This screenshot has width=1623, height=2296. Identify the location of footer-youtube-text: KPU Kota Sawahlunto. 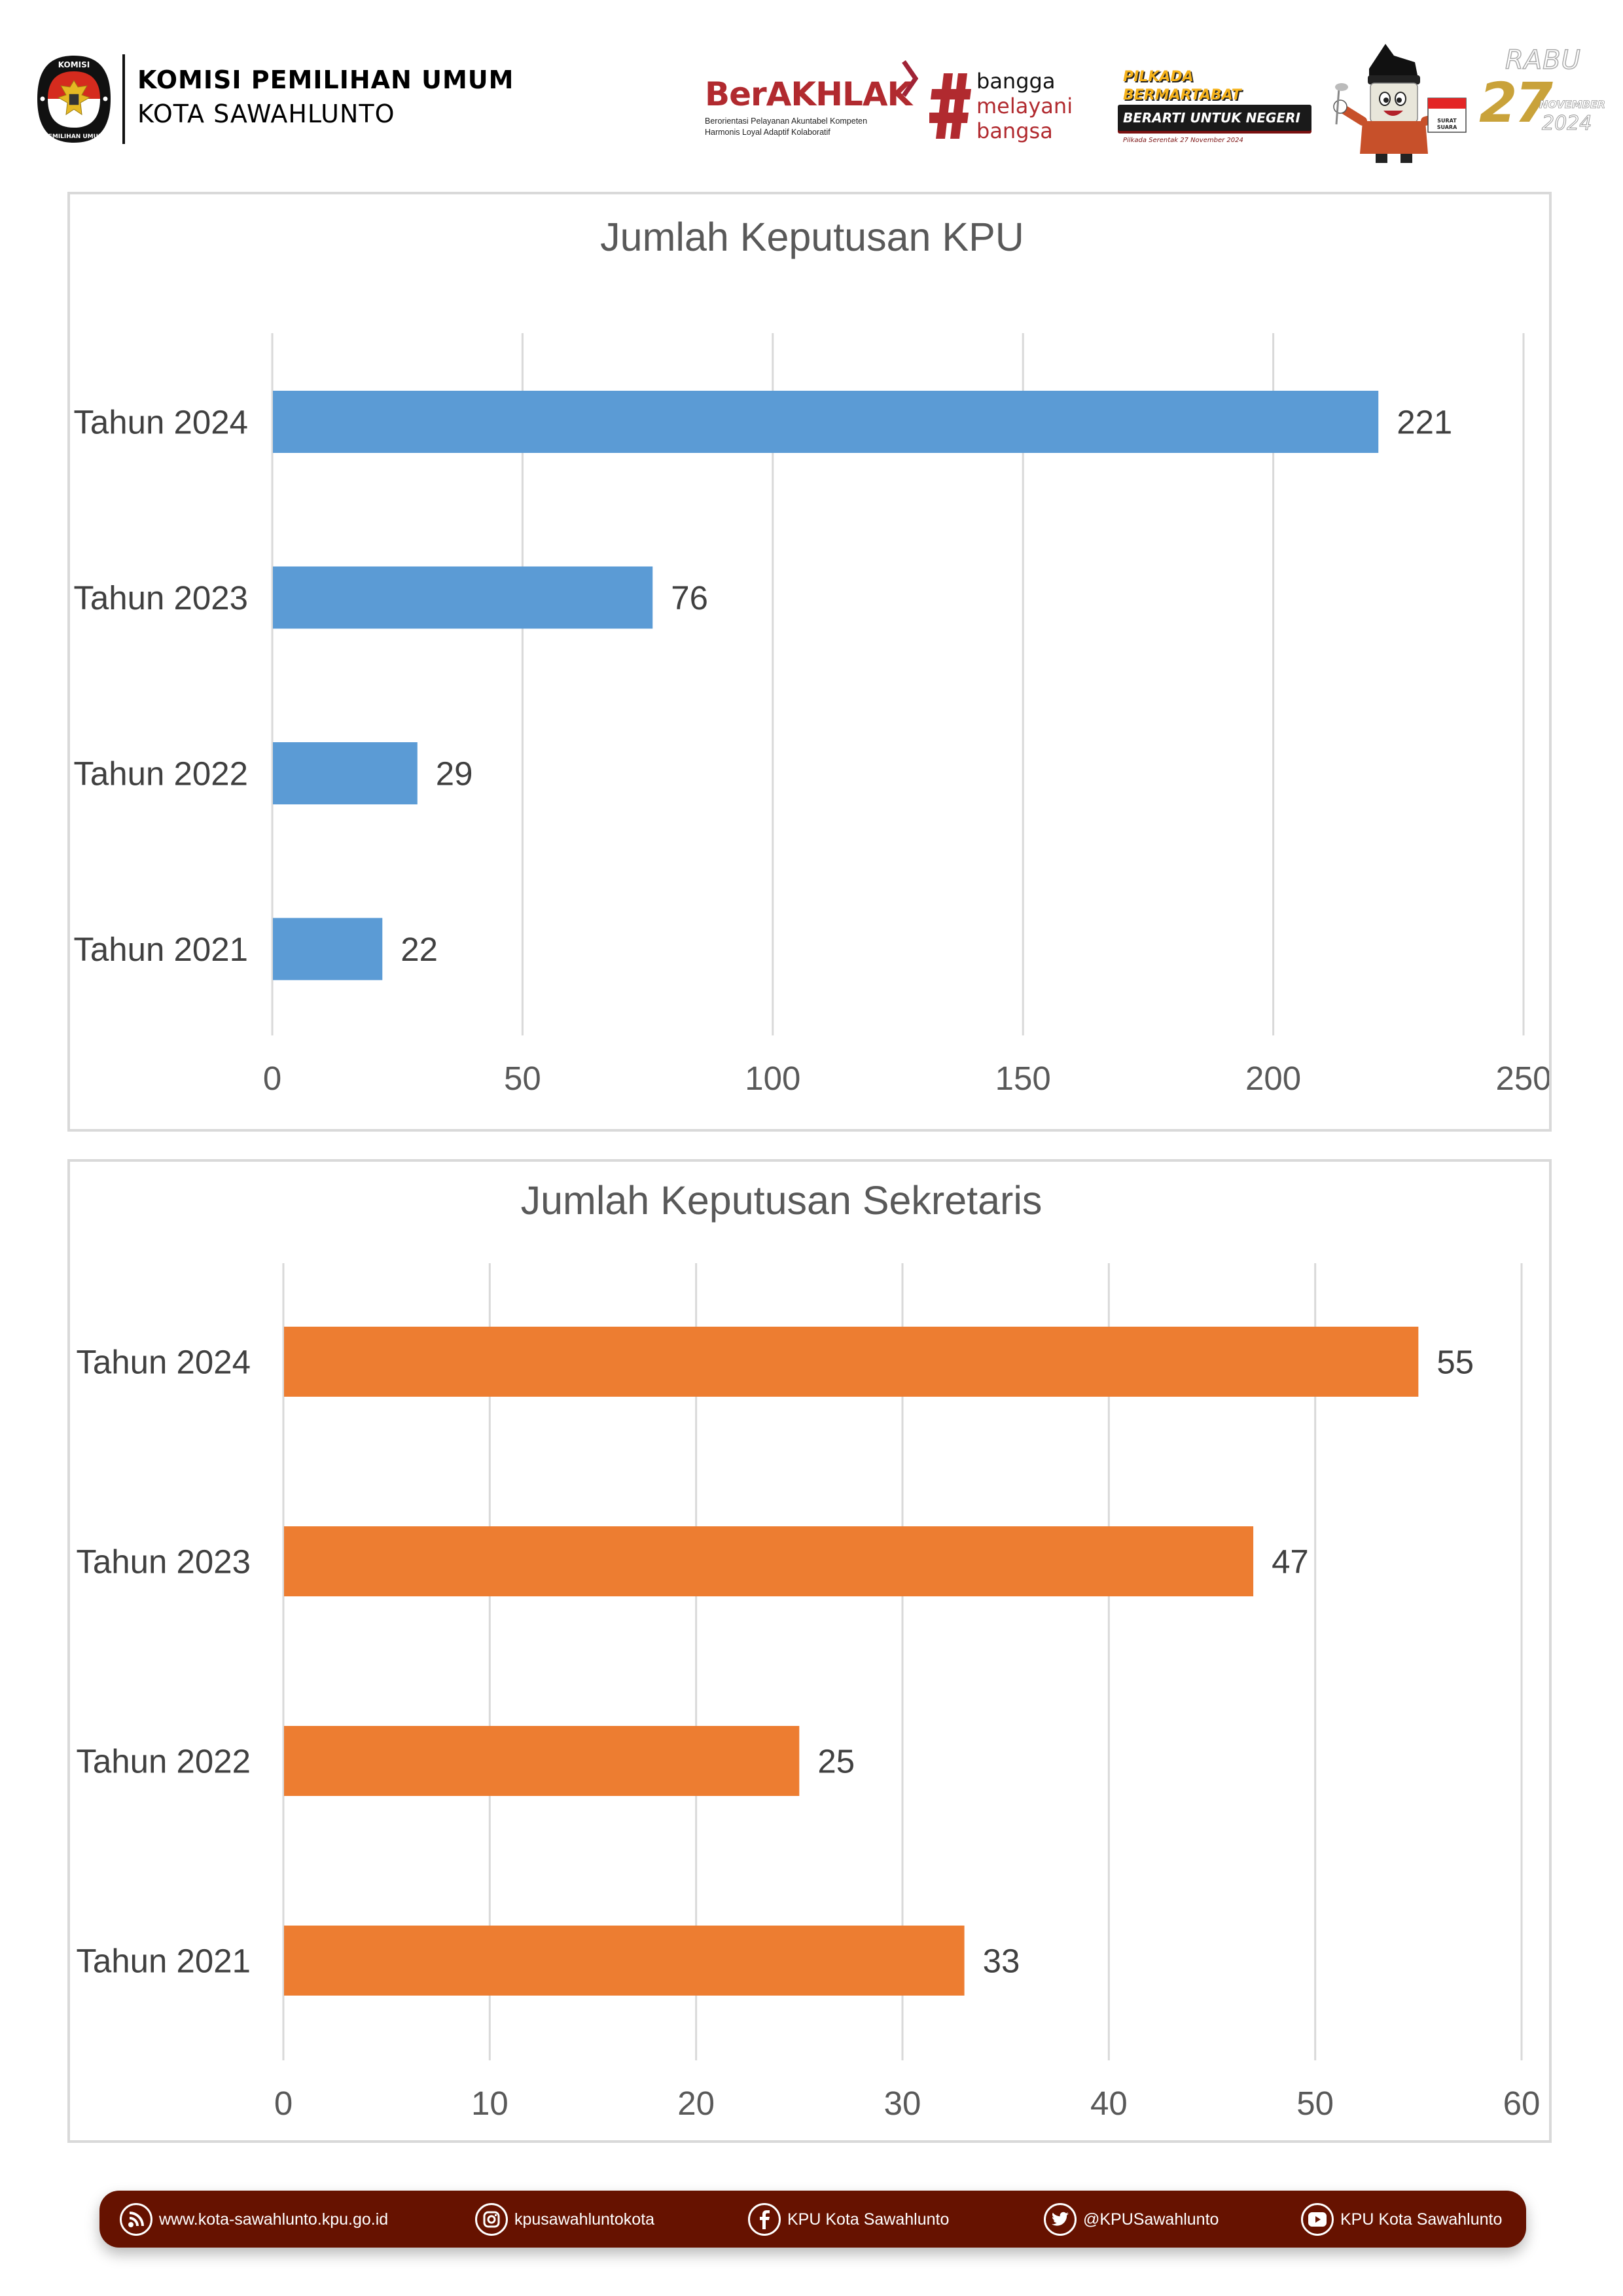
(1421, 2219).